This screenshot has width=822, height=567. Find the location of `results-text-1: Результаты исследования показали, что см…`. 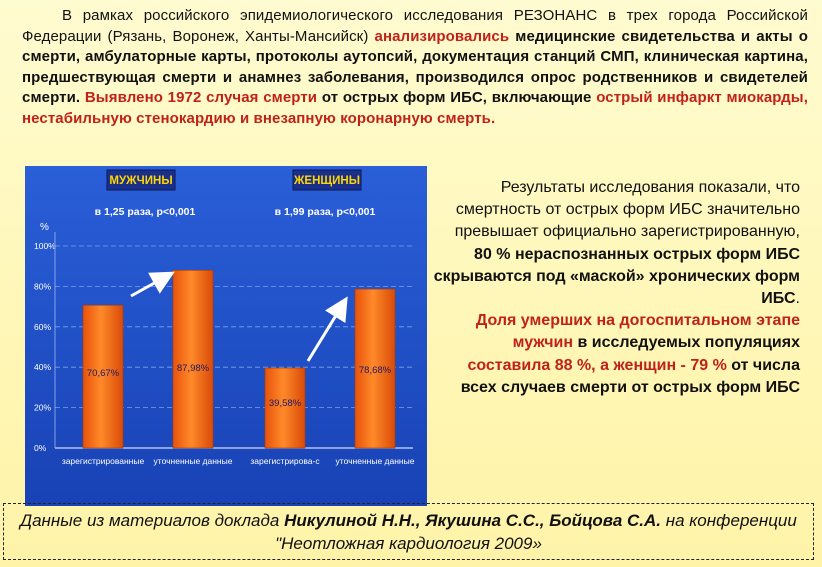

results-text-1: Результаты исследования показали, что см… is located at coordinates (627, 210).